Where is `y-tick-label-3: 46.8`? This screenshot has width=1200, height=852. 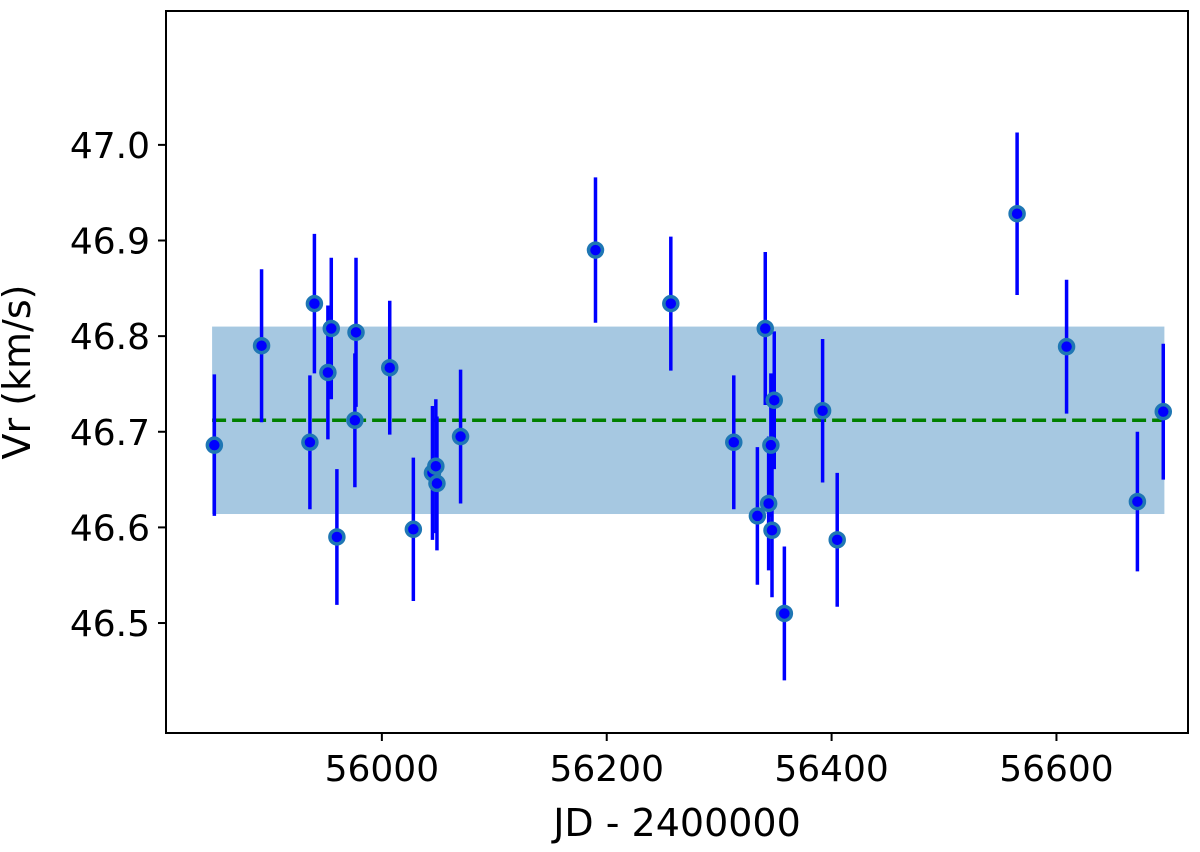 y-tick-label-3: 46.8 is located at coordinates (110, 337).